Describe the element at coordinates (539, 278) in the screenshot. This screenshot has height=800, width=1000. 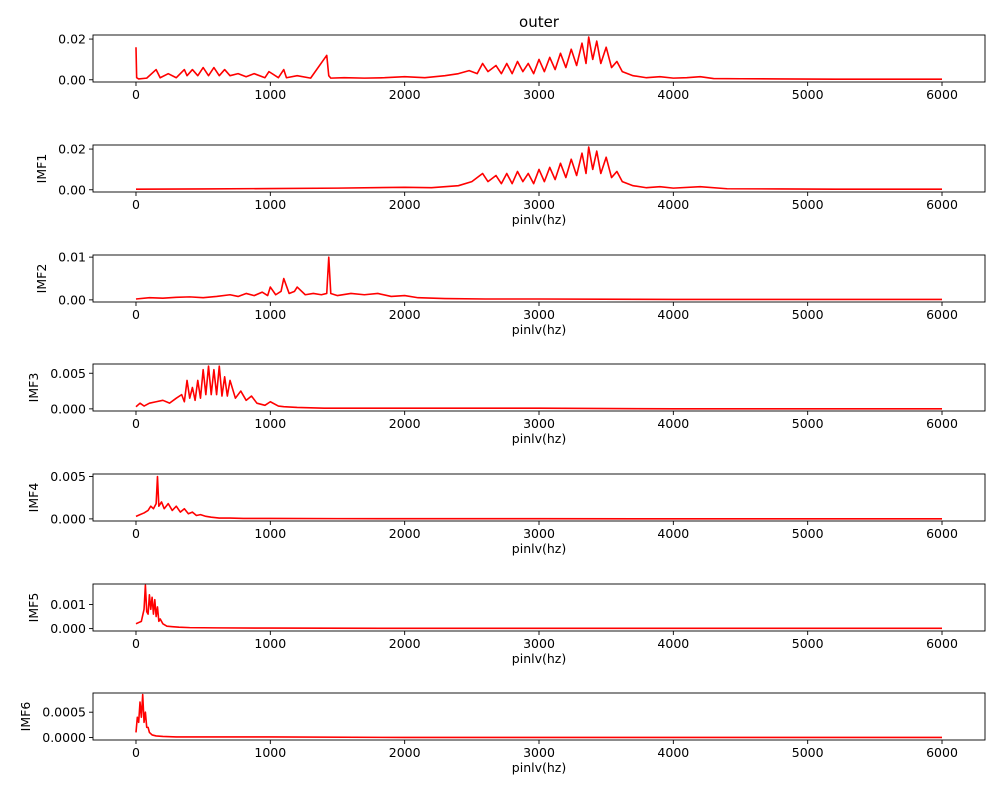
I see `series-line-IMF2` at that location.